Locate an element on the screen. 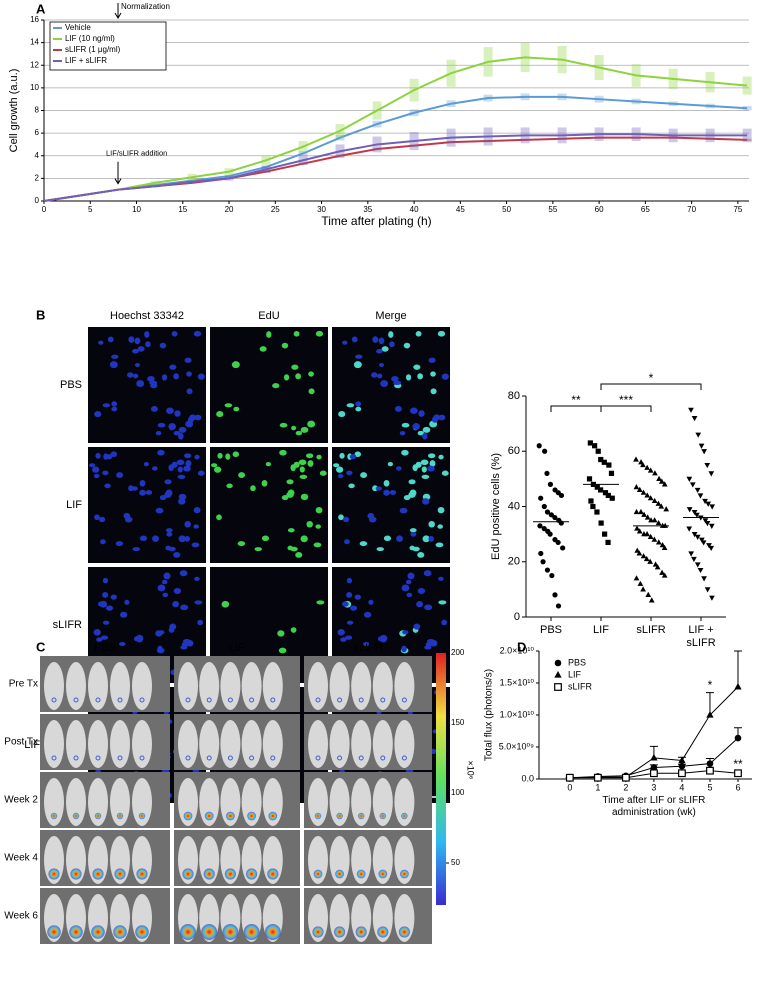 Image resolution: width=757 pixels, height=992 pixels. panel-label: D is located at coordinates (521, 646).